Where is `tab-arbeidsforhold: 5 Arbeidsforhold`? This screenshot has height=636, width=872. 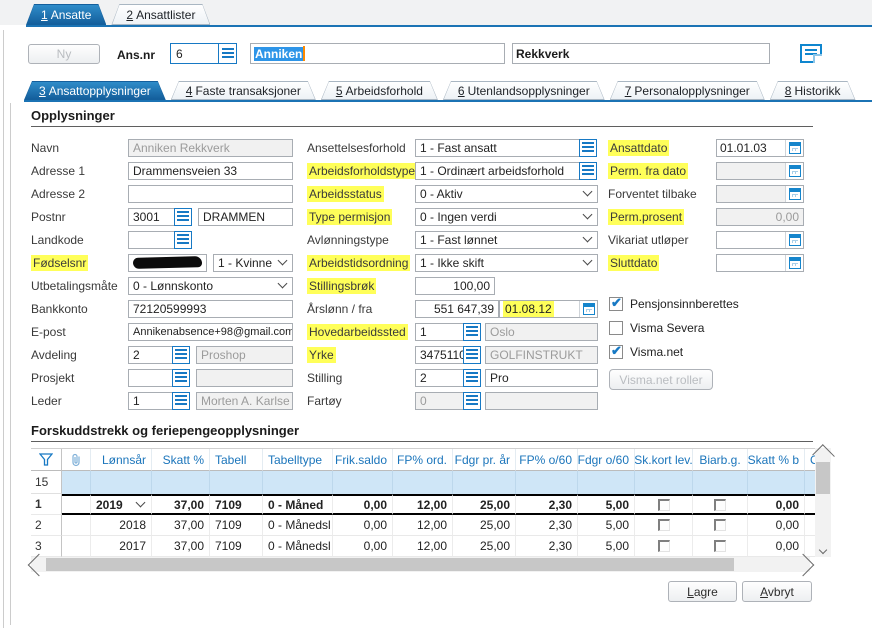
tab-arbeidsforhold: 5 Arbeidsforhold is located at coordinates (379, 90).